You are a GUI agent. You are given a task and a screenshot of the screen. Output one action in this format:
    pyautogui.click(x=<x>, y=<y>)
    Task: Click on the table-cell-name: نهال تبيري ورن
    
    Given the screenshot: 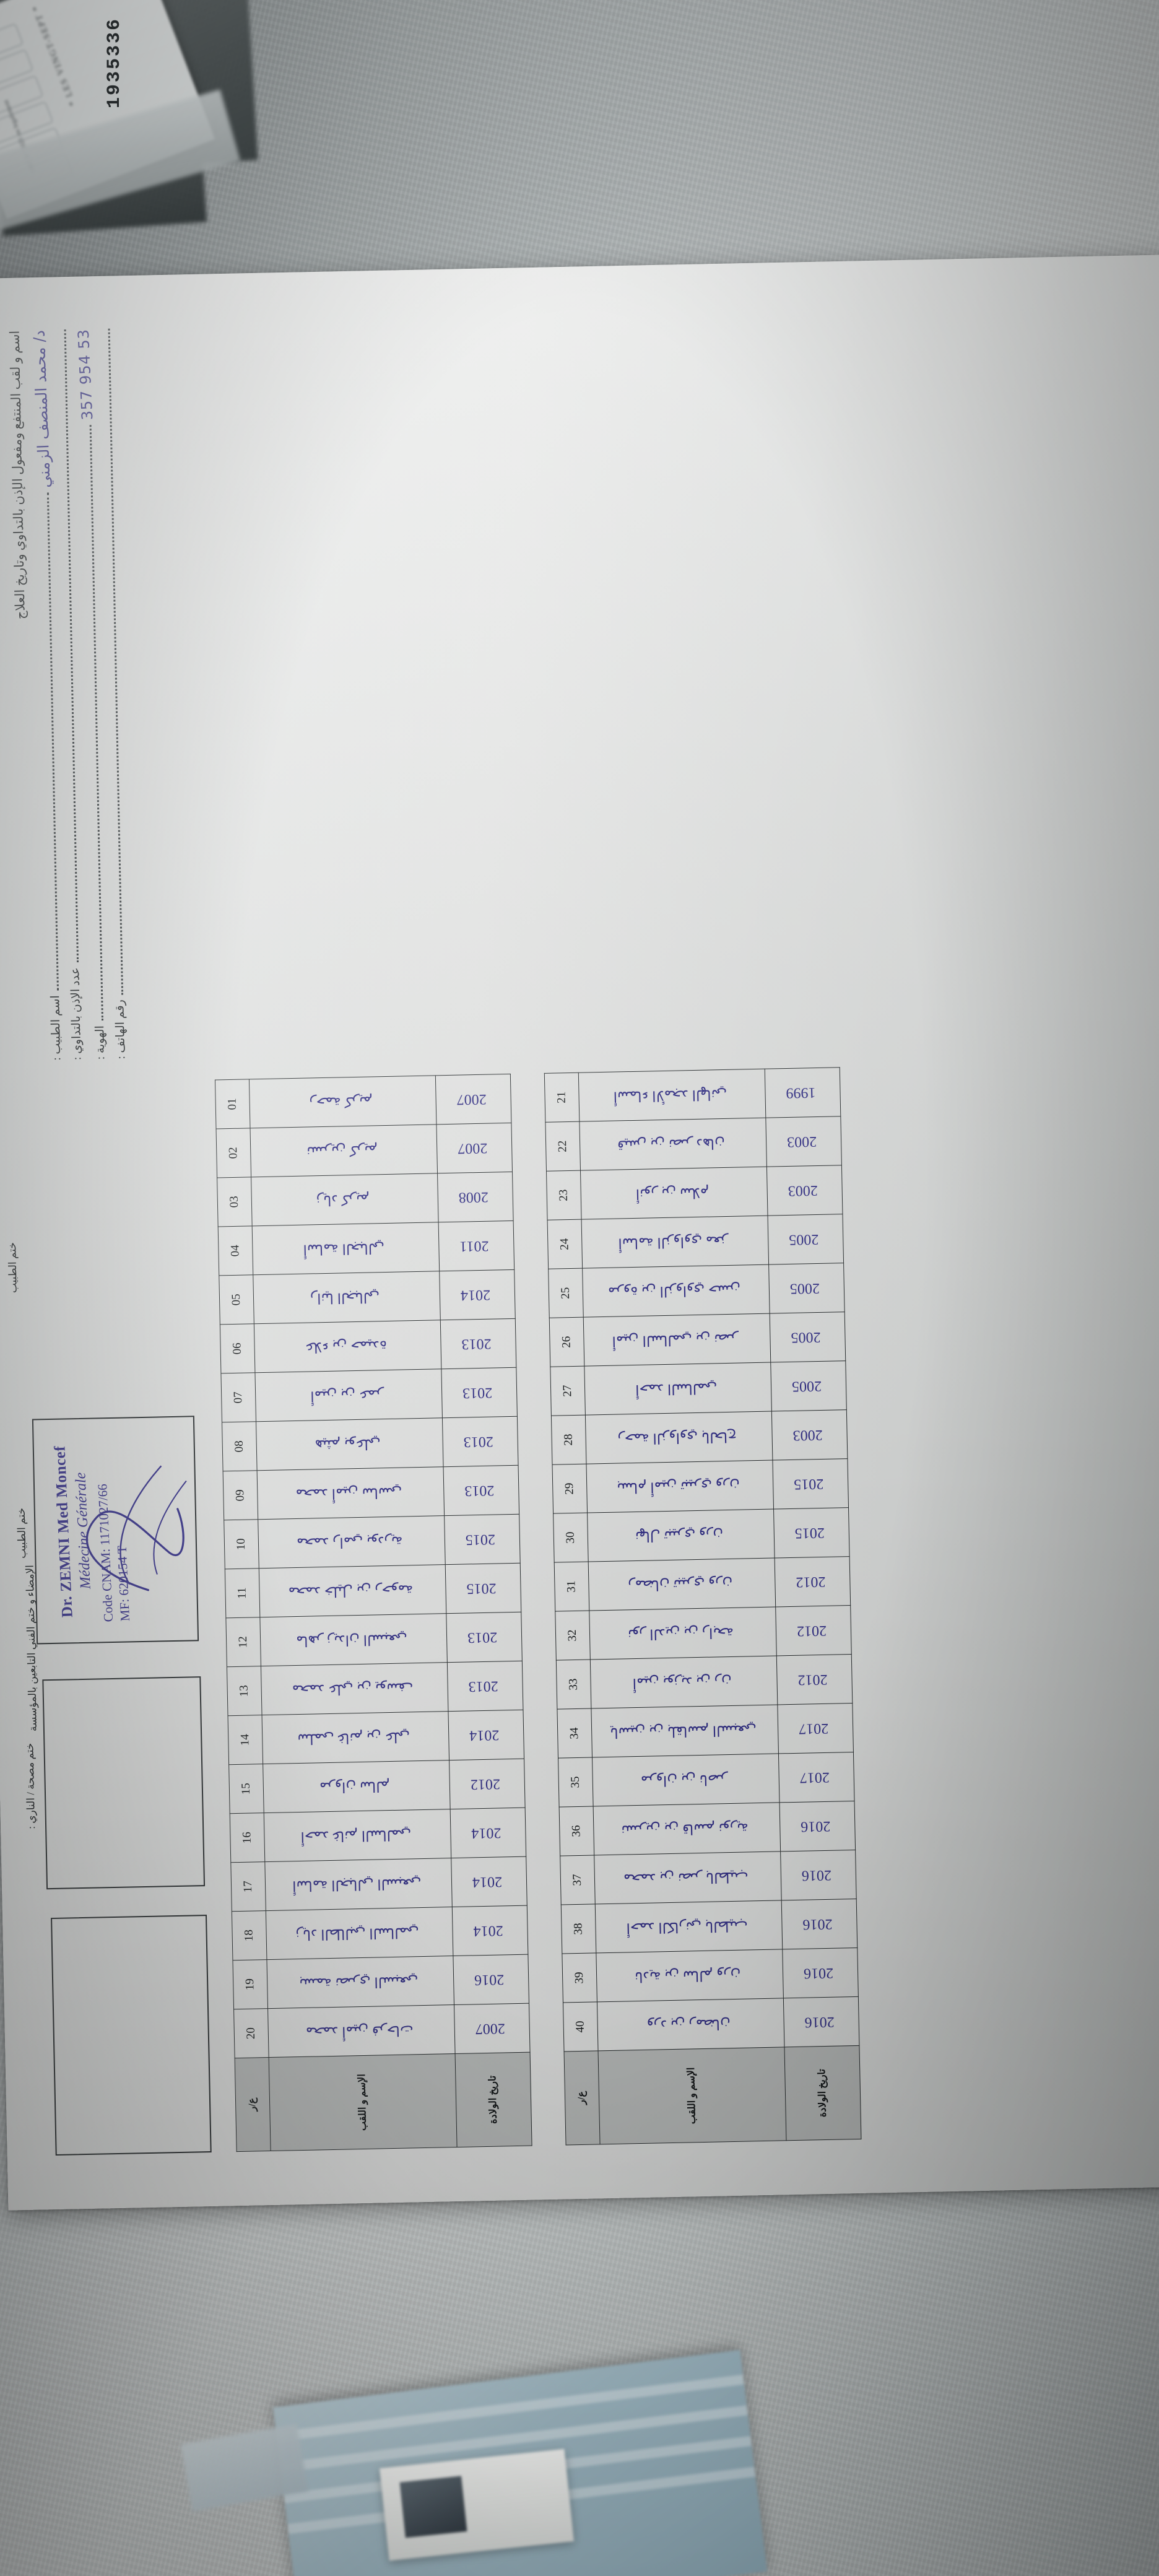 What is the action you would take?
    pyautogui.click(x=681, y=1535)
    